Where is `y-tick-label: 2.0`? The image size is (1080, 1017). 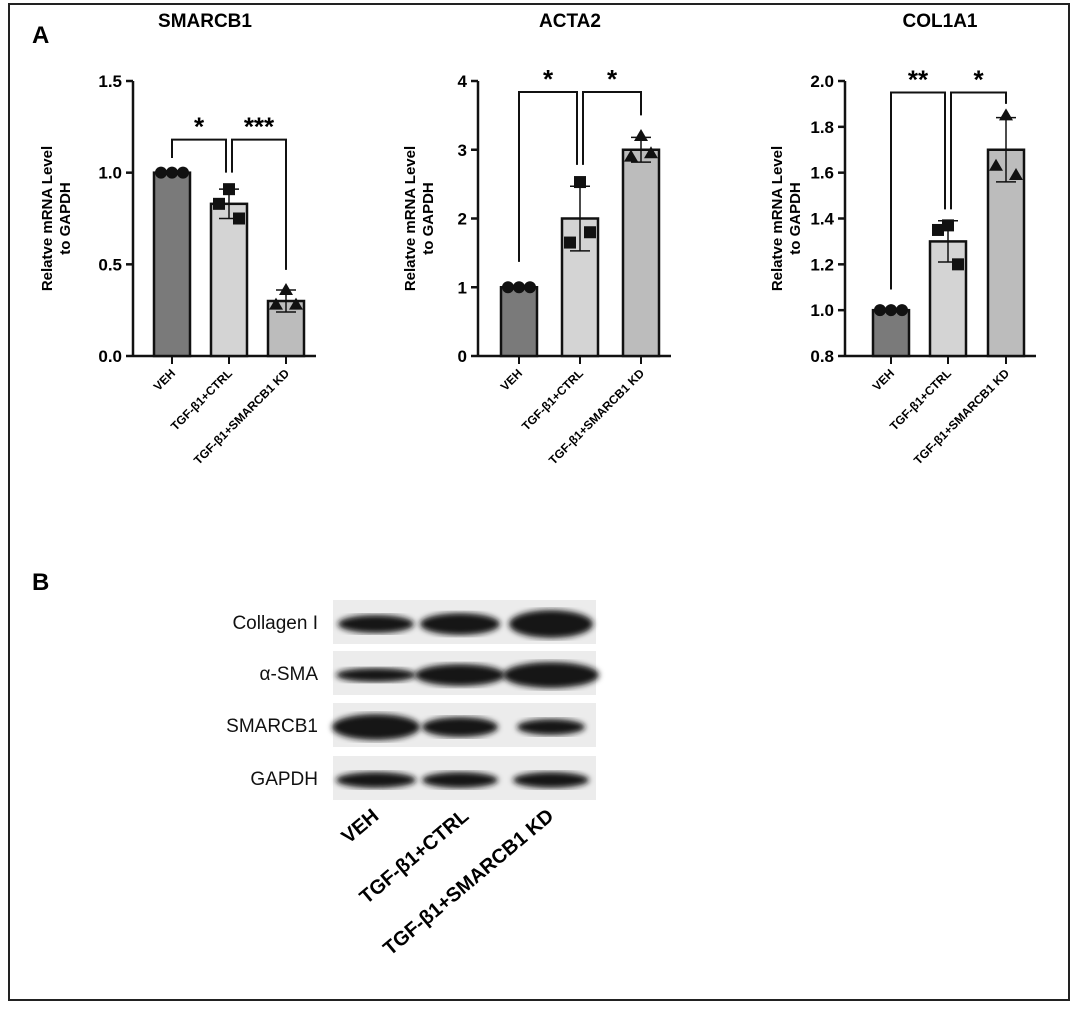 y-tick-label: 2.0 is located at coordinates (822, 81).